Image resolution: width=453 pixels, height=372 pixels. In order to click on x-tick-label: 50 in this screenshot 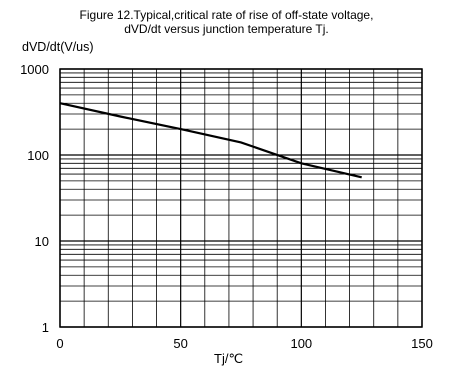, I will do `click(180, 343)`.